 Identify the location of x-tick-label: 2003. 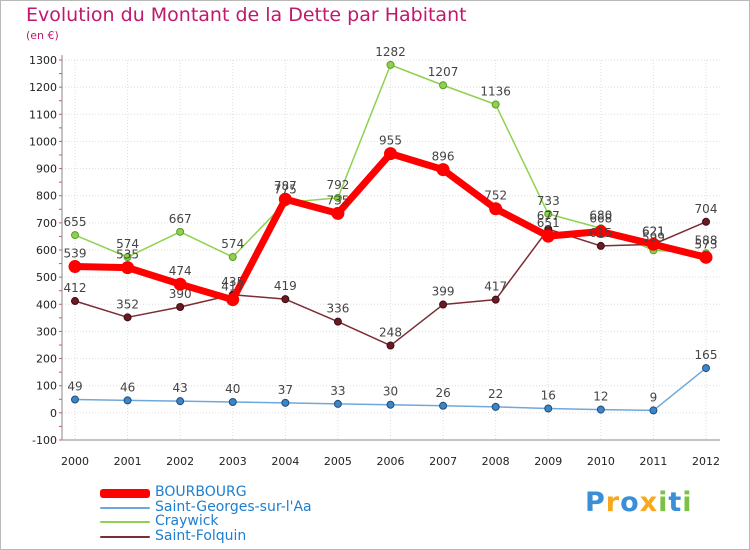
(233, 461).